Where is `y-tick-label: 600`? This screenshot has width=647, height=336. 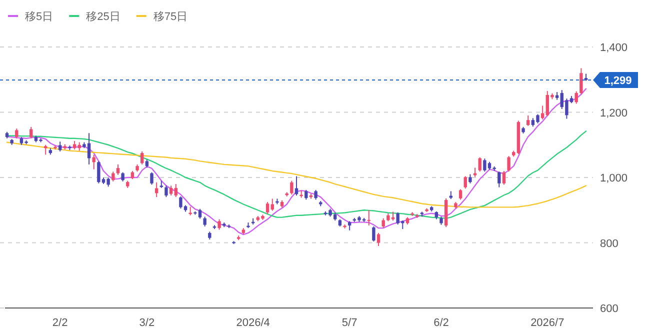
y-tick-label: 600 is located at coordinates (609, 309).